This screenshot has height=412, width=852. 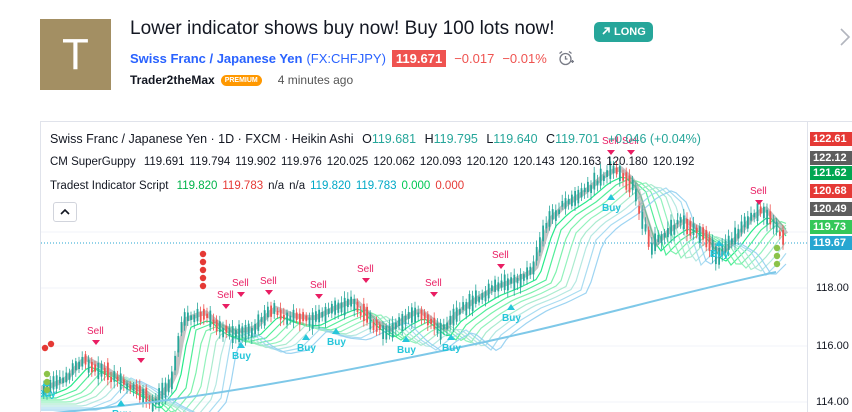 What do you see at coordinates (515, 139) in the screenshot?
I see `ohlc-low: 119.640` at bounding box center [515, 139].